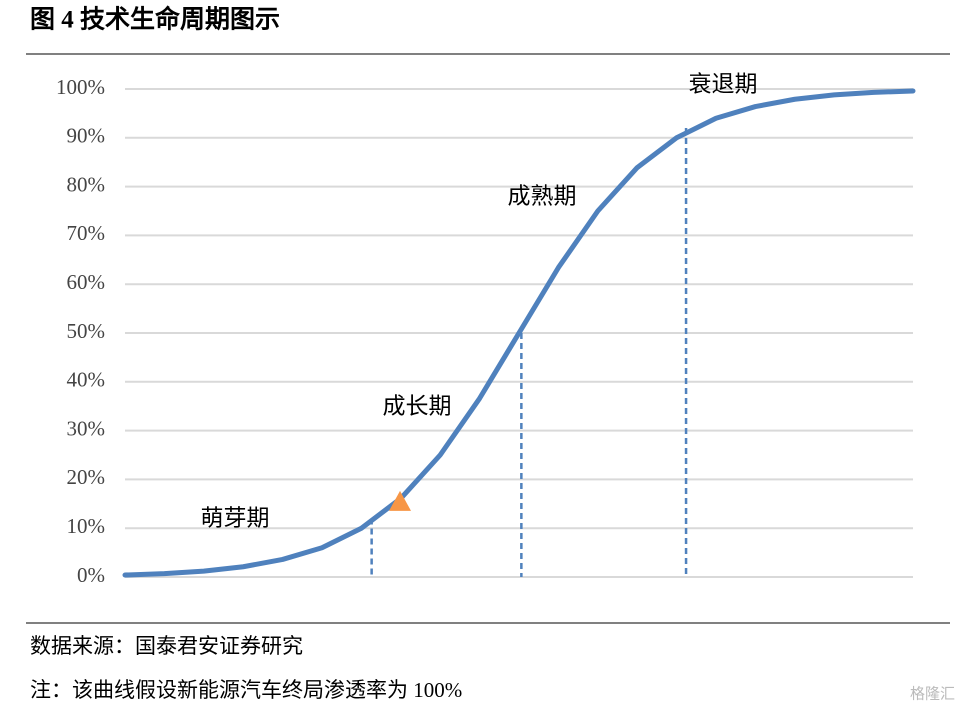 This screenshot has width=965, height=712. What do you see at coordinates (86, 331) in the screenshot?
I see `y-tick-label: 50%` at bounding box center [86, 331].